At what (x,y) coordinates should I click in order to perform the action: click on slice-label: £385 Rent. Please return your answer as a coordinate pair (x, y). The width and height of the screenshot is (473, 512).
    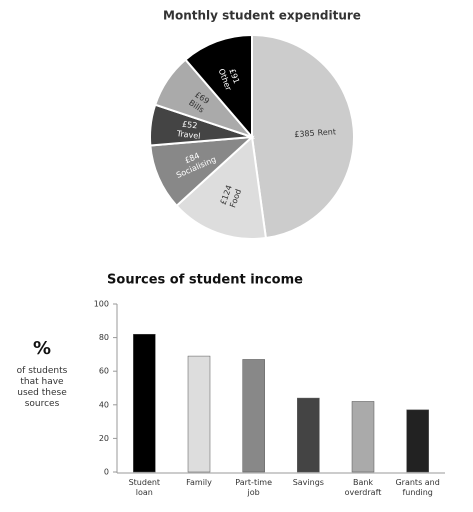
    Looking at the image, I should click on (315, 133).